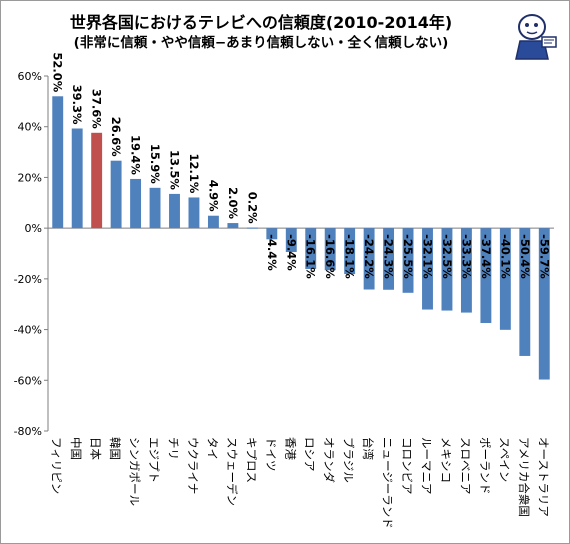  What do you see at coordinates (465, 466) in the screenshot?
I see `category-label: スロベニア` at bounding box center [465, 466].